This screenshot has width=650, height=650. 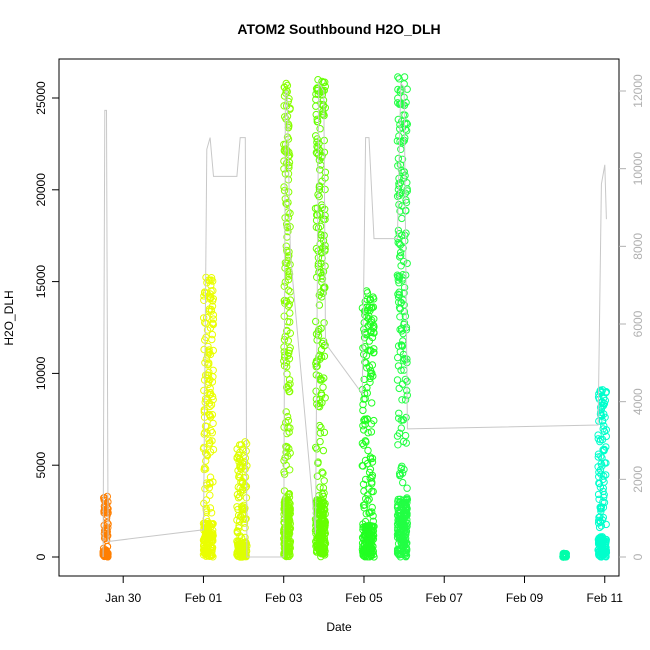 What do you see at coordinates (284, 598) in the screenshot?
I see `x-tick-label: Feb 03` at bounding box center [284, 598].